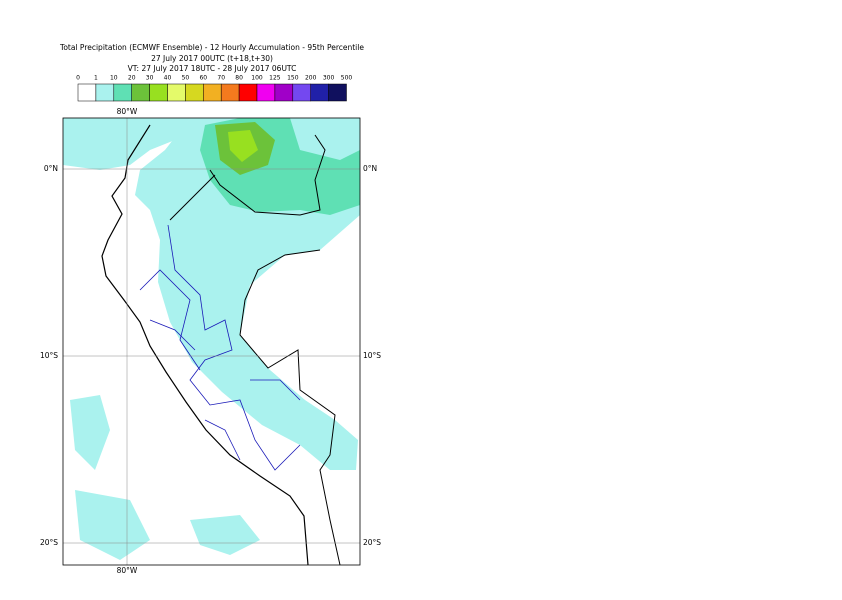 Image resolution: width=842 pixels, height=600 pixels. I want to click on legend-label: 40, so click(168, 78).